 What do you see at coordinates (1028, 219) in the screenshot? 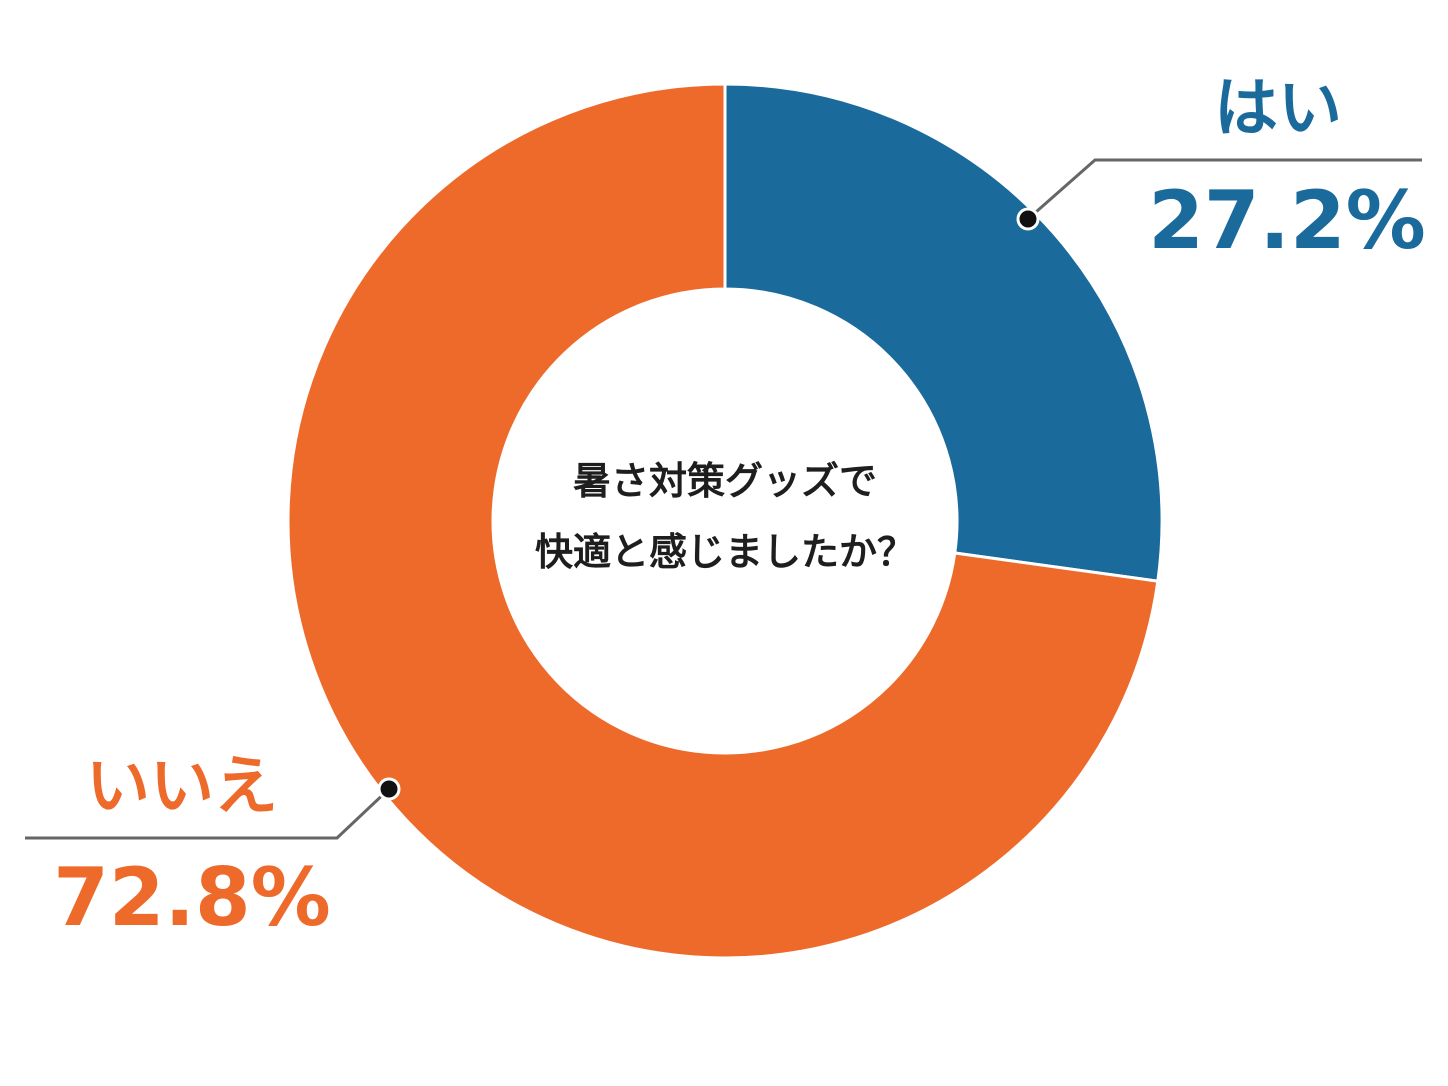
I see `leader-dot-yes` at bounding box center [1028, 219].